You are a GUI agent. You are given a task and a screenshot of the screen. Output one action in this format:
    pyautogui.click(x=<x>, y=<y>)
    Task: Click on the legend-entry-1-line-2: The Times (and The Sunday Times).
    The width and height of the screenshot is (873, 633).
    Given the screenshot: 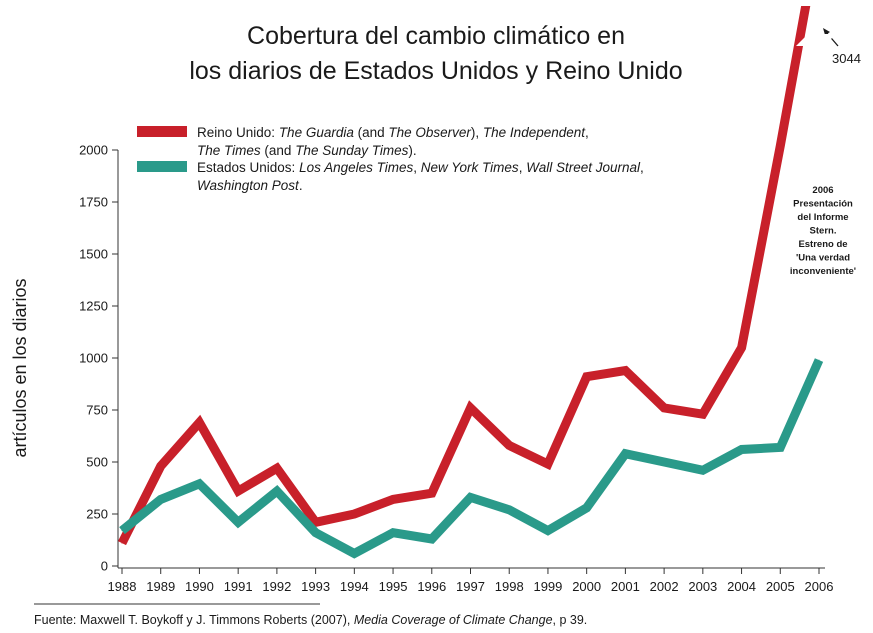 What is the action you would take?
    pyautogui.click(x=307, y=150)
    